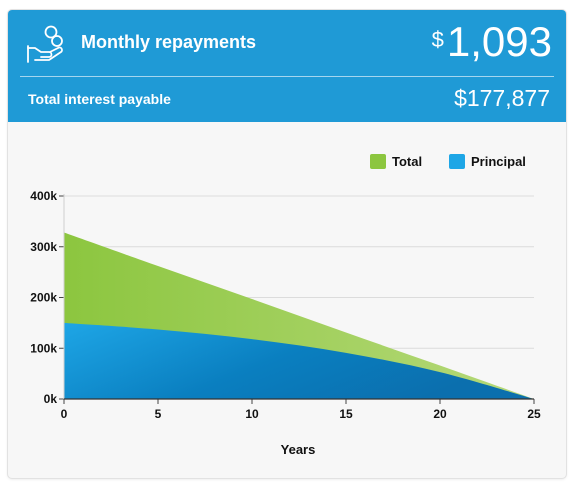 Image resolution: width=576 pixels, height=490 pixels. I want to click on x-tick-label: 20, so click(440, 414).